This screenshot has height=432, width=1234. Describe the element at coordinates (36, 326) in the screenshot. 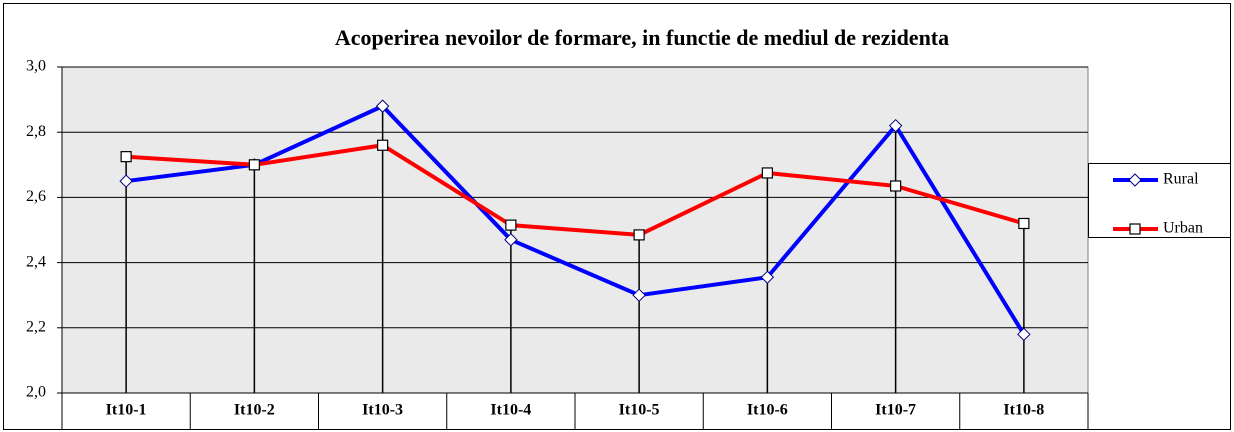

I see `y-tick-label: 2,2` at that location.